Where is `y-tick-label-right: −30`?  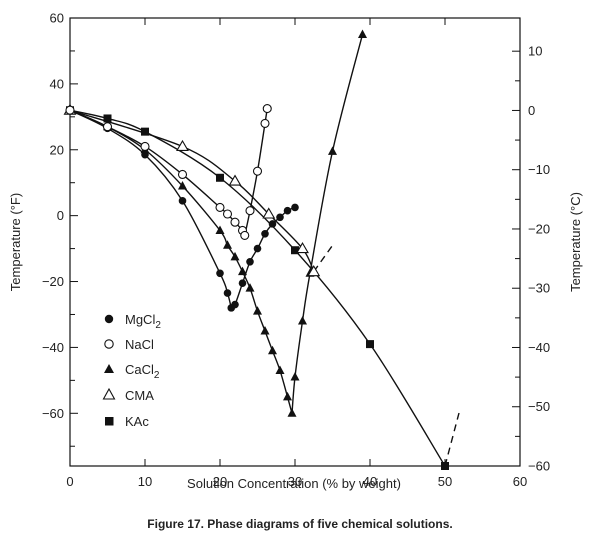 y-tick-label-right: −30 is located at coordinates (539, 288).